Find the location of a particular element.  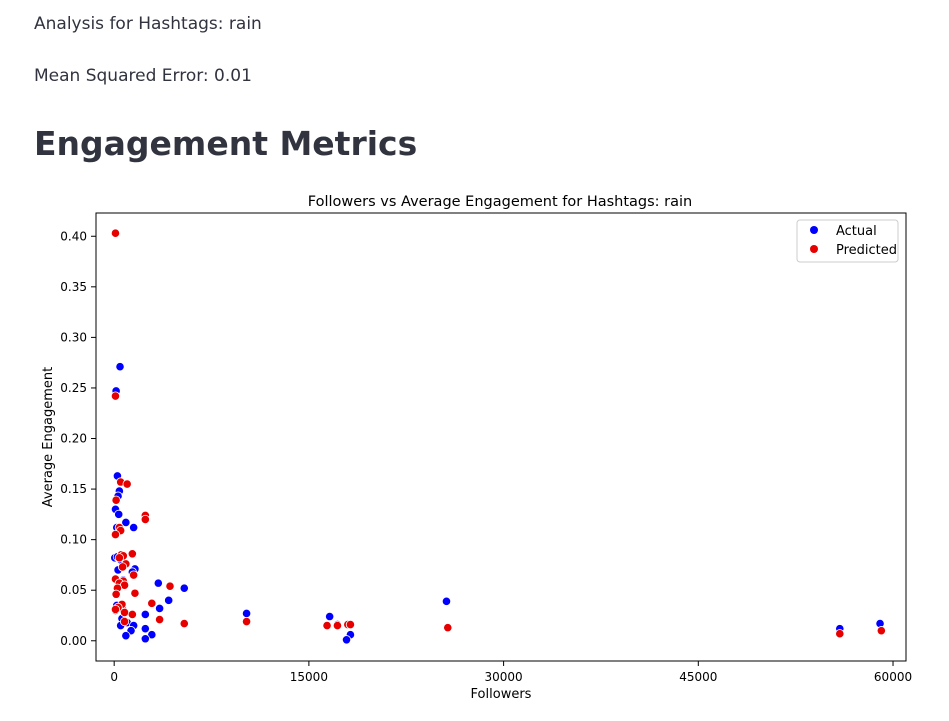

y-tick-label: 0.00 is located at coordinates (73, 641).